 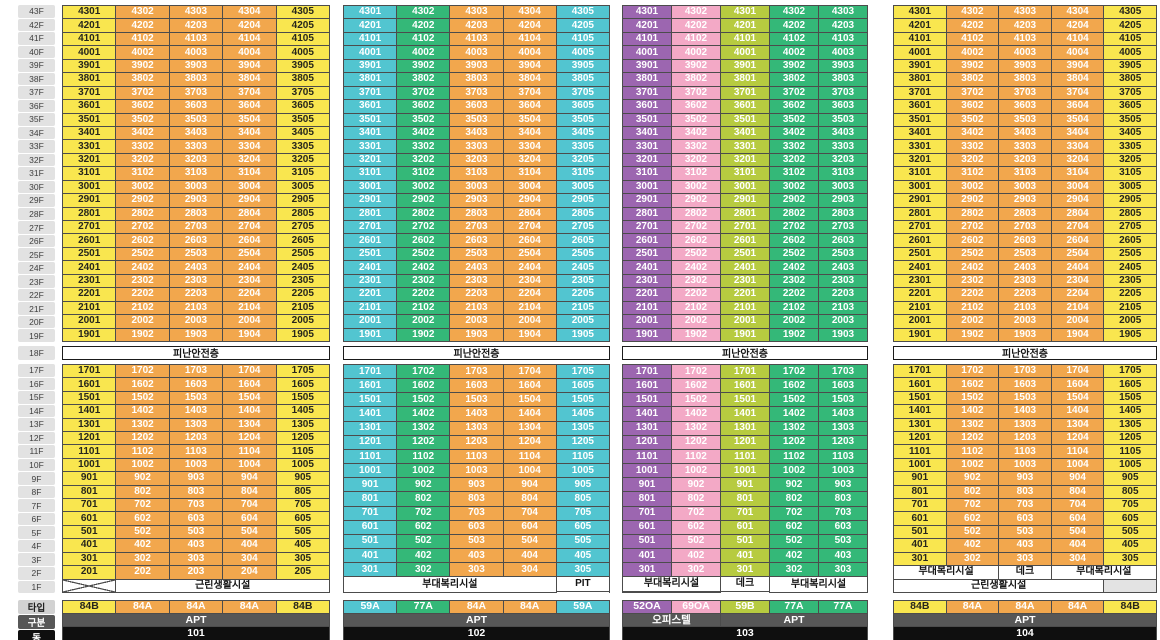 What do you see at coordinates (476, 428) in the screenshot?
I see `unit-cell: 1303` at bounding box center [476, 428].